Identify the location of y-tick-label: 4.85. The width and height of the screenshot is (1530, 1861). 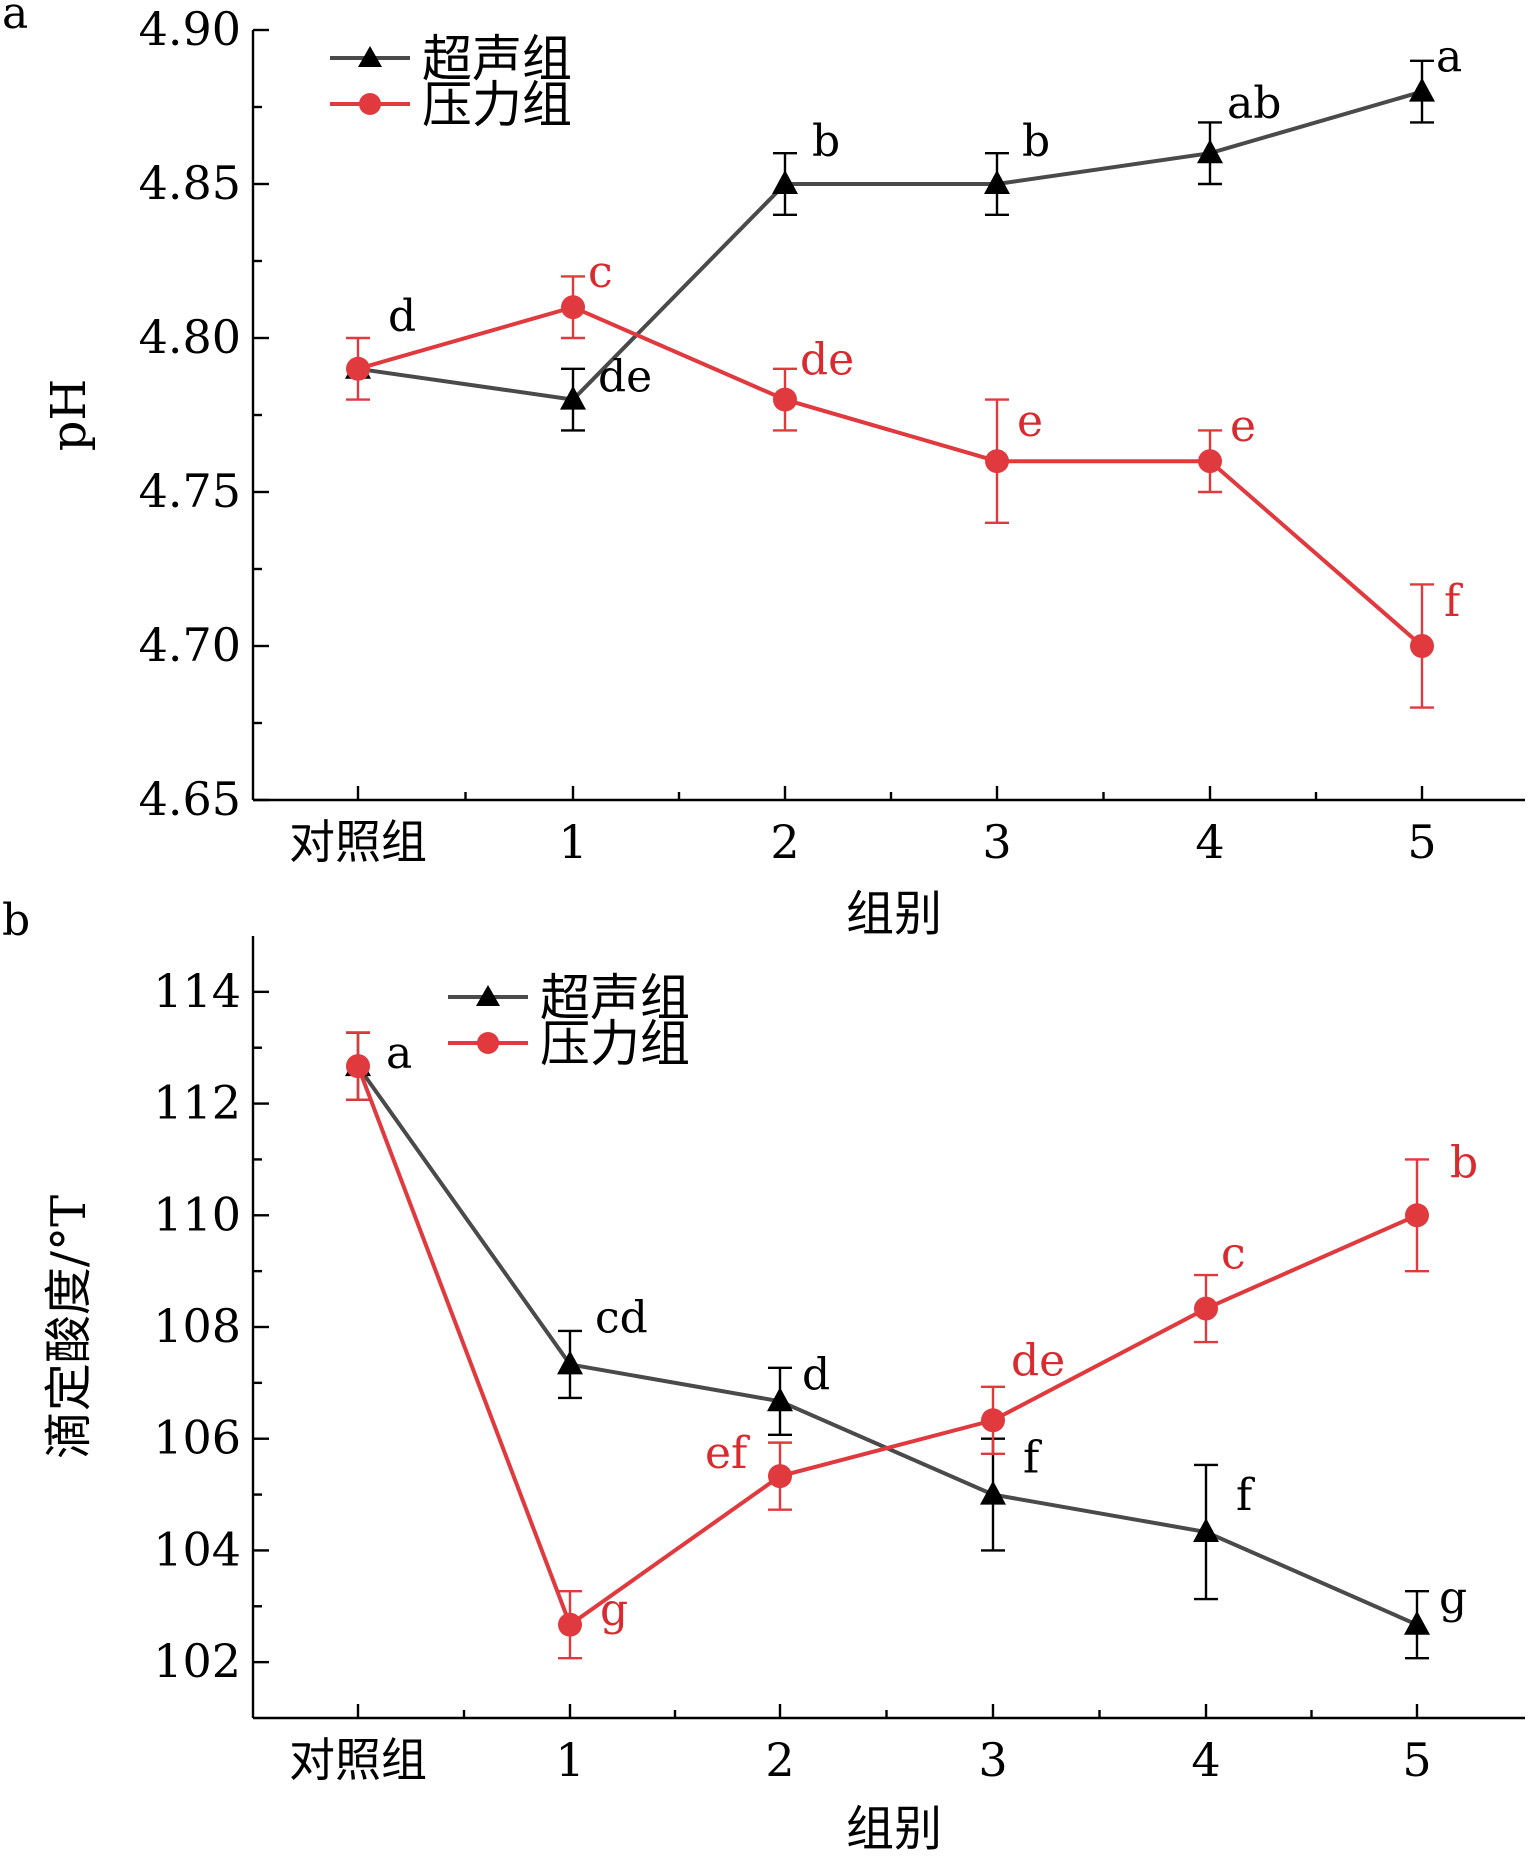
(190, 183).